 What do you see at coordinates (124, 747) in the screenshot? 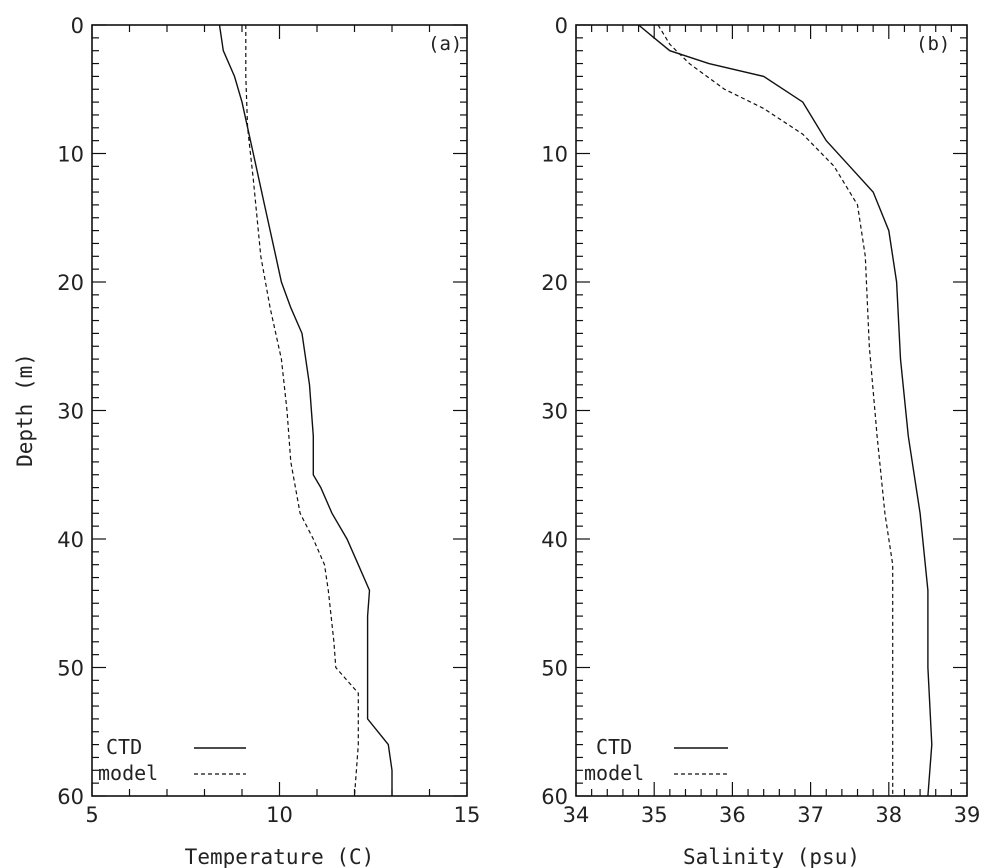
I see `panel-a-legend-label-ctd: CTD` at bounding box center [124, 747].